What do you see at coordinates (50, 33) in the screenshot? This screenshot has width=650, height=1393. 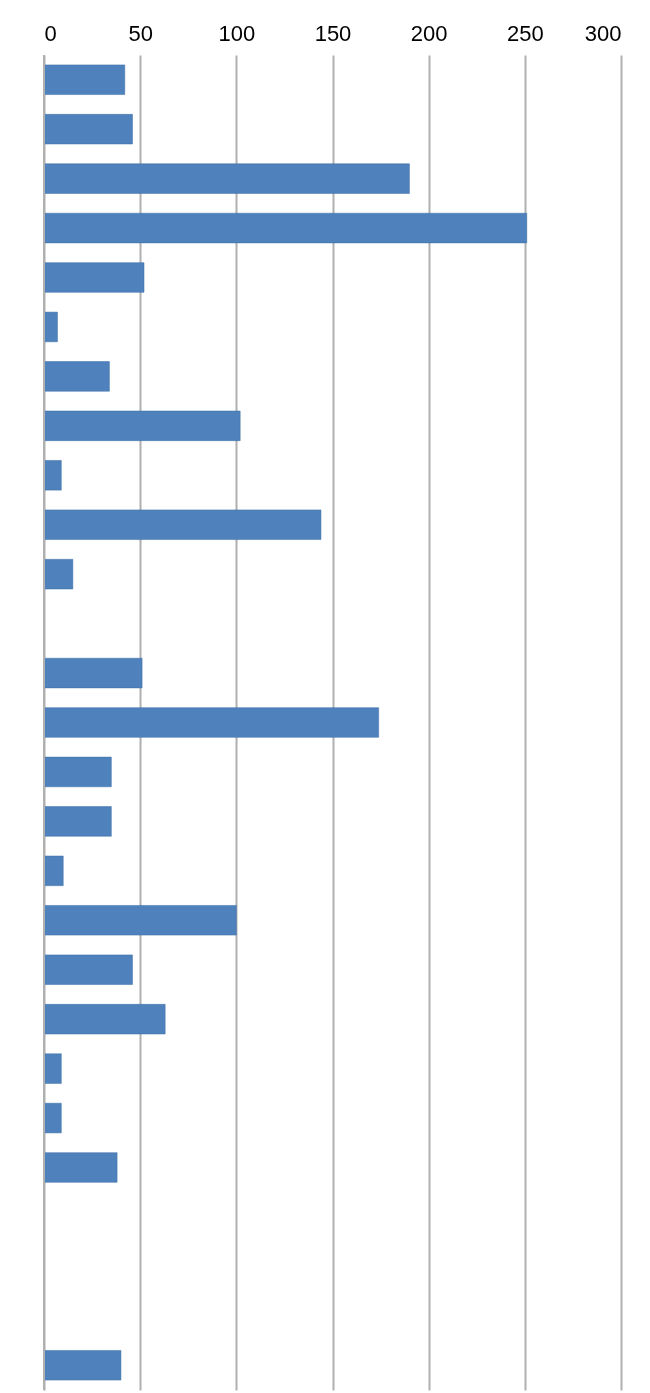 I see `x-tick-label: 0` at bounding box center [50, 33].